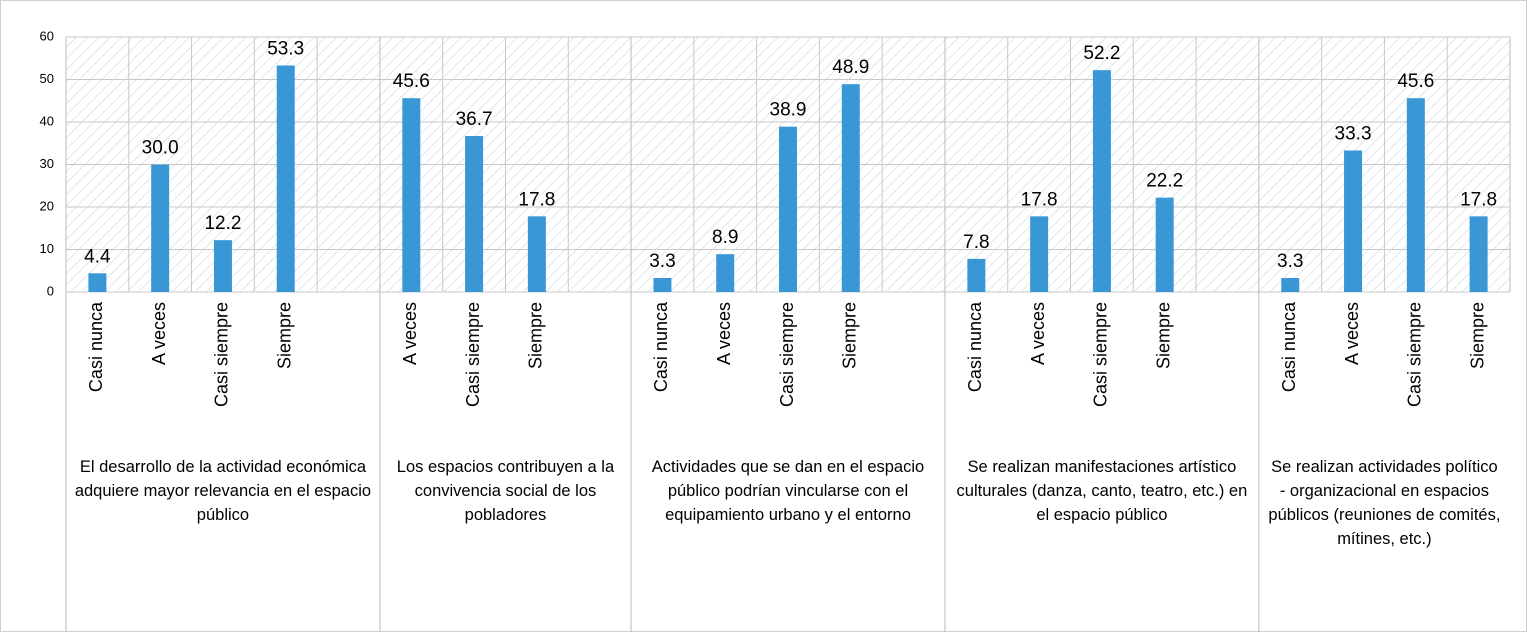 The height and width of the screenshot is (632, 1527). Describe the element at coordinates (474, 119) in the screenshot. I see `data-label: 36.7` at that location.